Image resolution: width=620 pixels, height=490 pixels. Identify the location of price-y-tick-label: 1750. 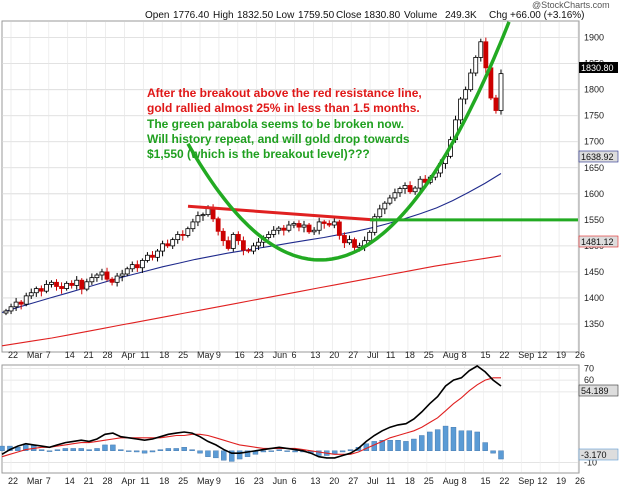
(594, 116).